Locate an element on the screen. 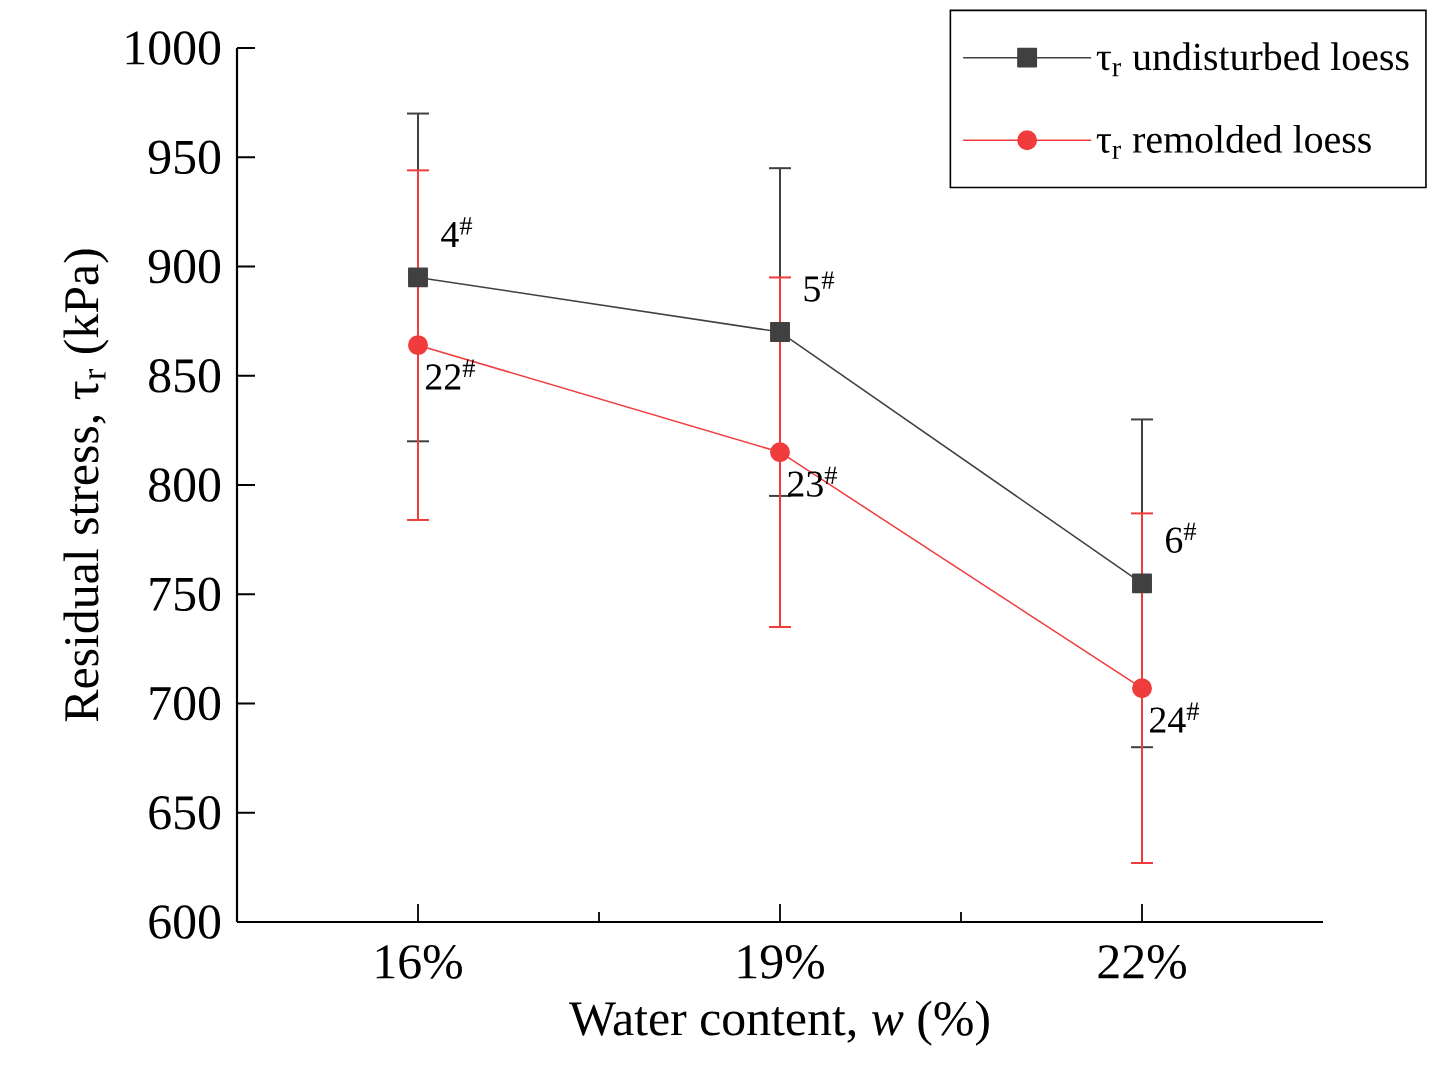 This screenshot has height=1082, width=1434. y-tick-label: 600 is located at coordinates (185, 922).